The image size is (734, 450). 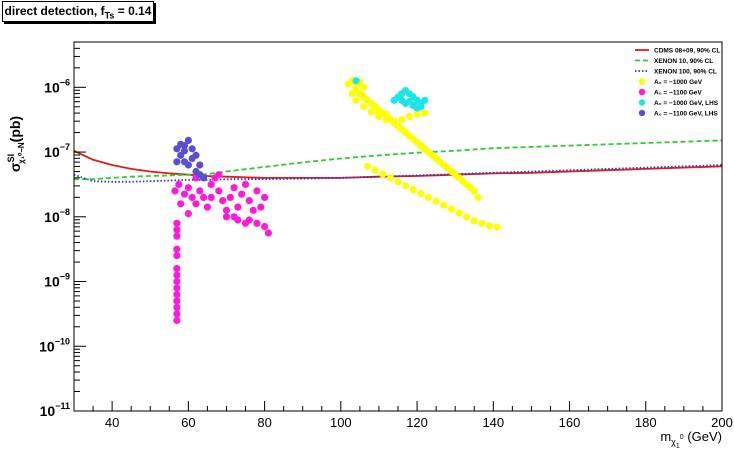 What do you see at coordinates (54, 11) in the screenshot?
I see `title-main: direct detection, f` at bounding box center [54, 11].